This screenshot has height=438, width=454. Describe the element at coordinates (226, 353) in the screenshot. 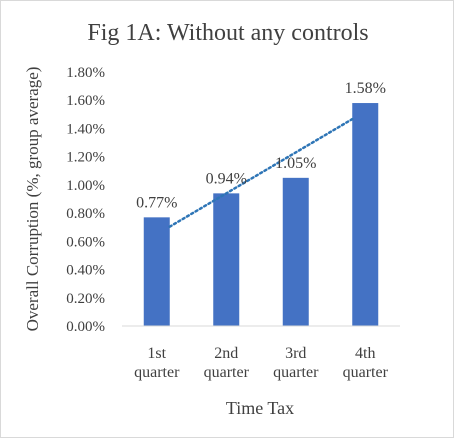

I see `x-tick-label: 2nd` at that location.